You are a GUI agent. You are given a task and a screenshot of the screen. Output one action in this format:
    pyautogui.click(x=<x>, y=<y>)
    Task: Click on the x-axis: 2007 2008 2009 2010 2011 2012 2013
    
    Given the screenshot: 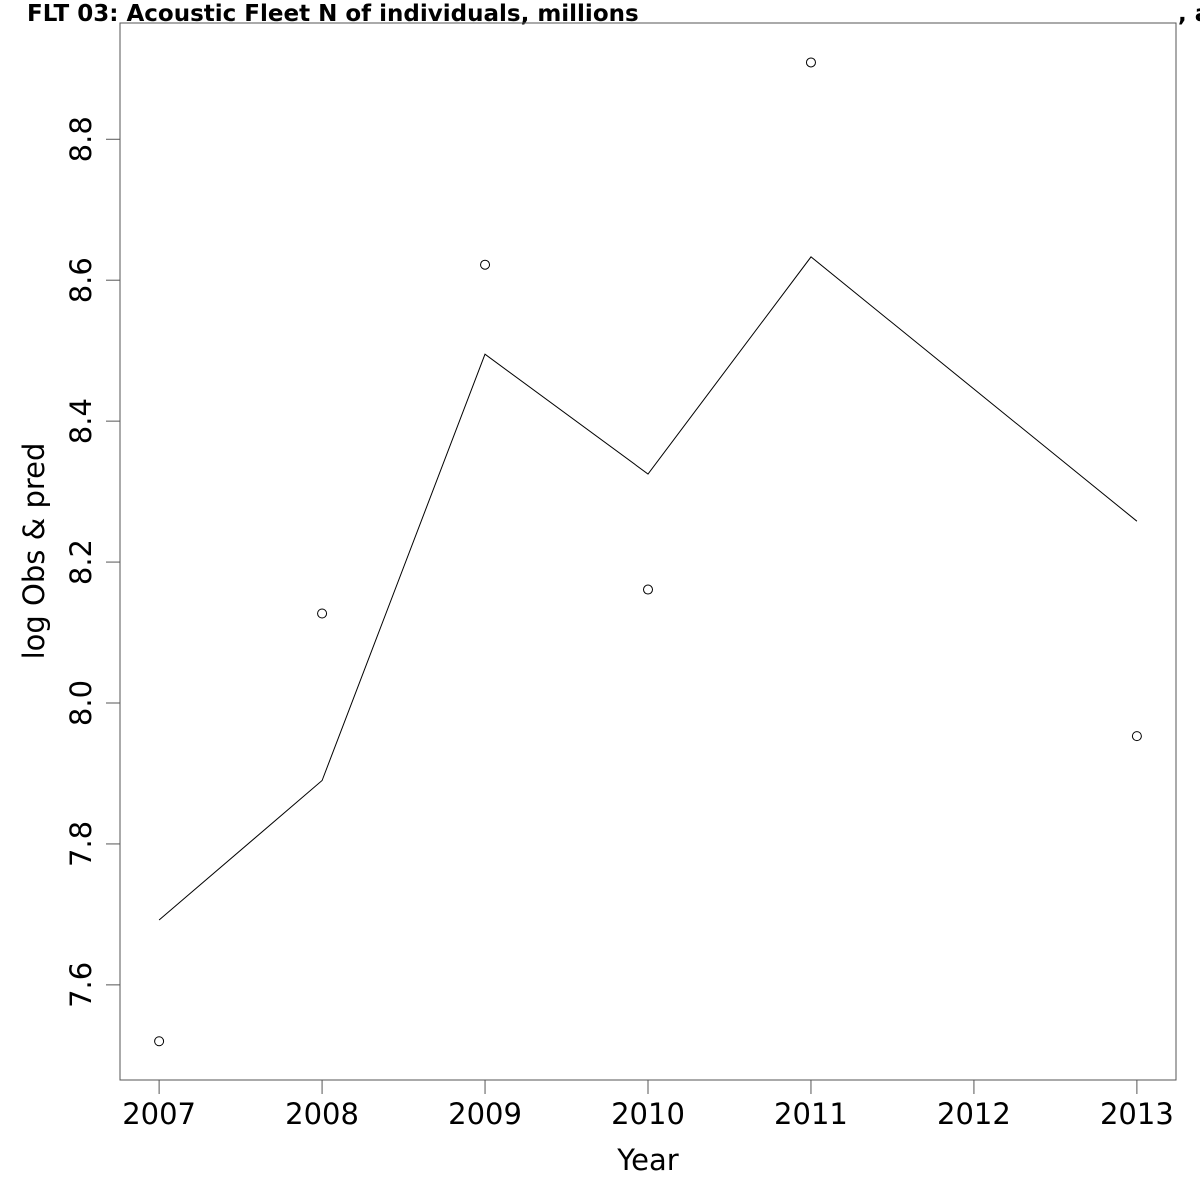 What is the action you would take?
    pyautogui.click(x=648, y=1105)
    